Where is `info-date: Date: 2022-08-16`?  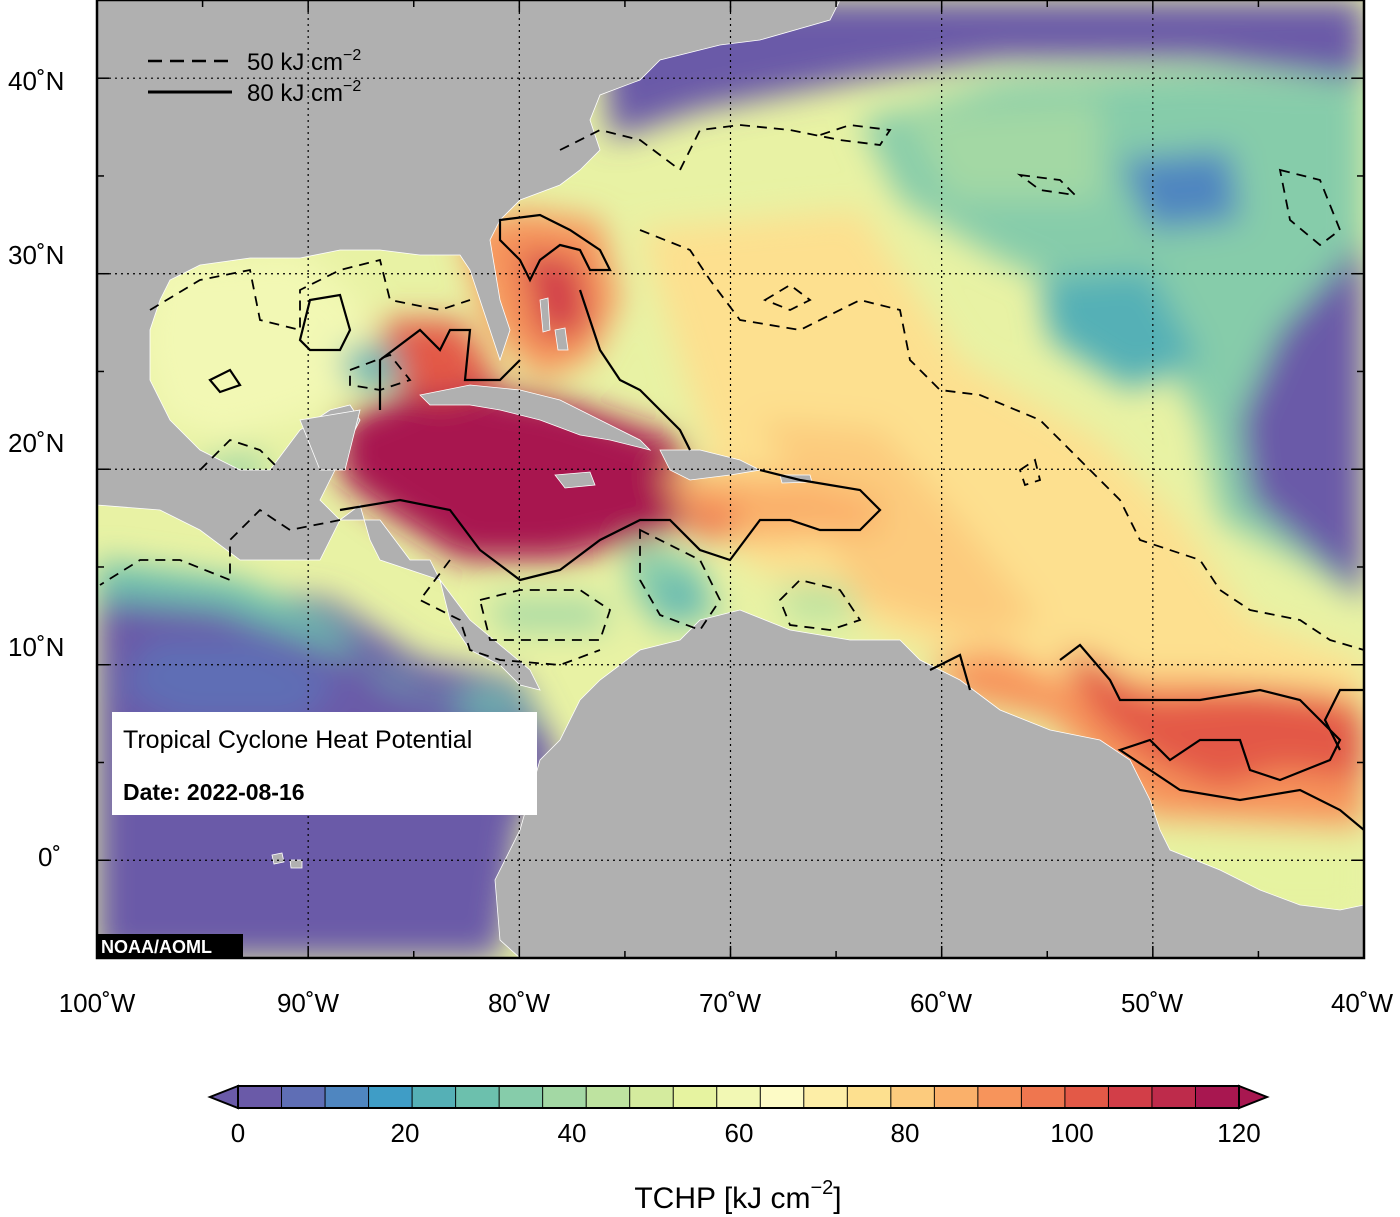
info-date: Date: 2022-08-16 is located at coordinates (214, 792).